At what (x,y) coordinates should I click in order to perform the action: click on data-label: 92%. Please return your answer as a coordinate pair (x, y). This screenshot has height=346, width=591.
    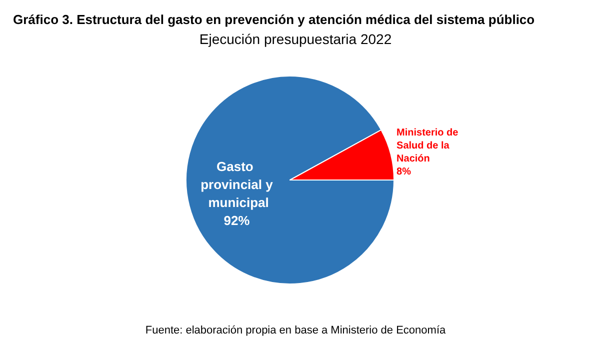
    Looking at the image, I should click on (237, 220).